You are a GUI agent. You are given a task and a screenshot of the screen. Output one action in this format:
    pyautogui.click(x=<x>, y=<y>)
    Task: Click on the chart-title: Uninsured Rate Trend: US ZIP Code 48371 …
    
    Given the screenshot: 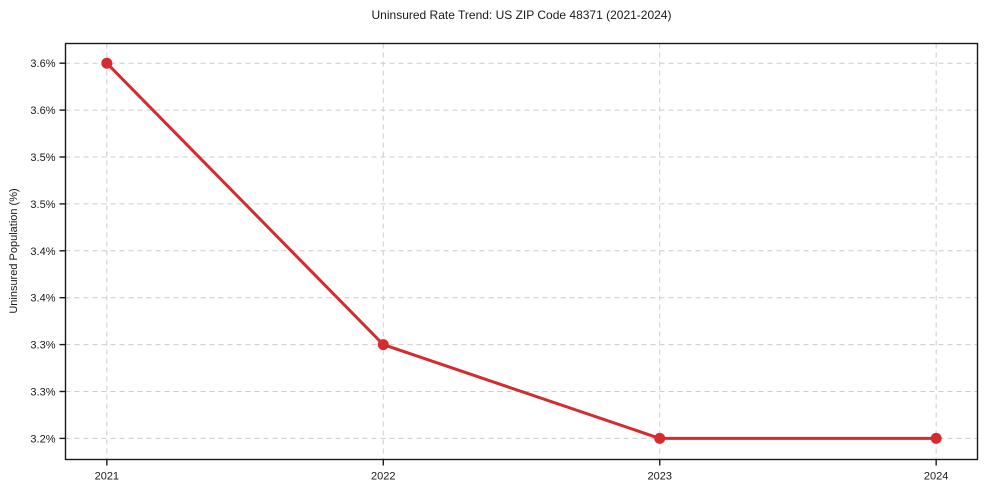 What is the action you would take?
    pyautogui.click(x=521, y=15)
    